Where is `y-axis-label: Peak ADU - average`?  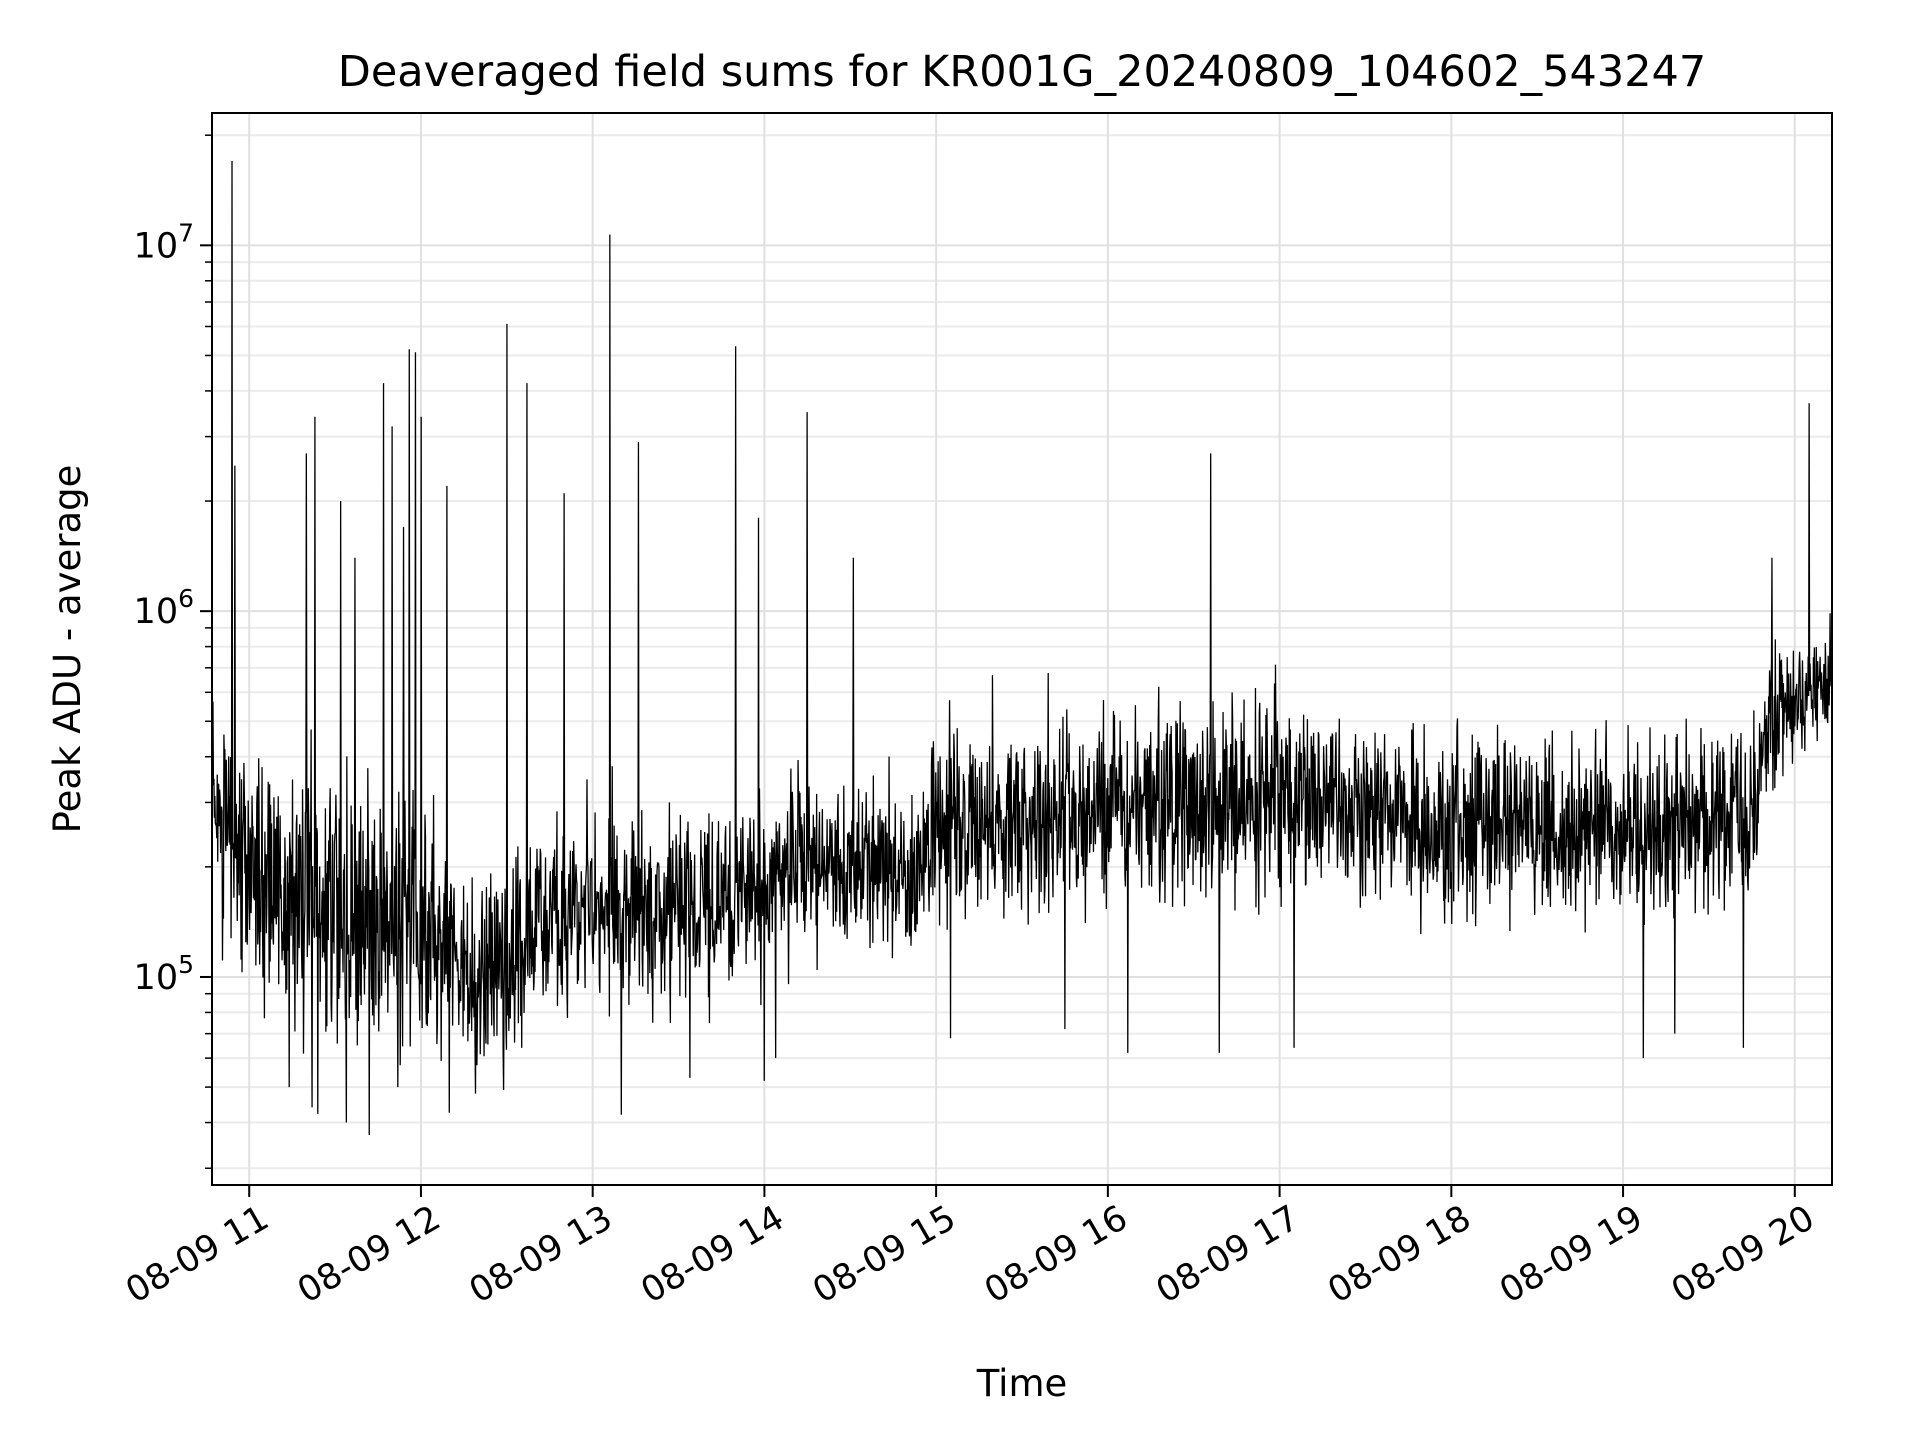 y-axis-label: Peak ADU - average is located at coordinates (67, 649).